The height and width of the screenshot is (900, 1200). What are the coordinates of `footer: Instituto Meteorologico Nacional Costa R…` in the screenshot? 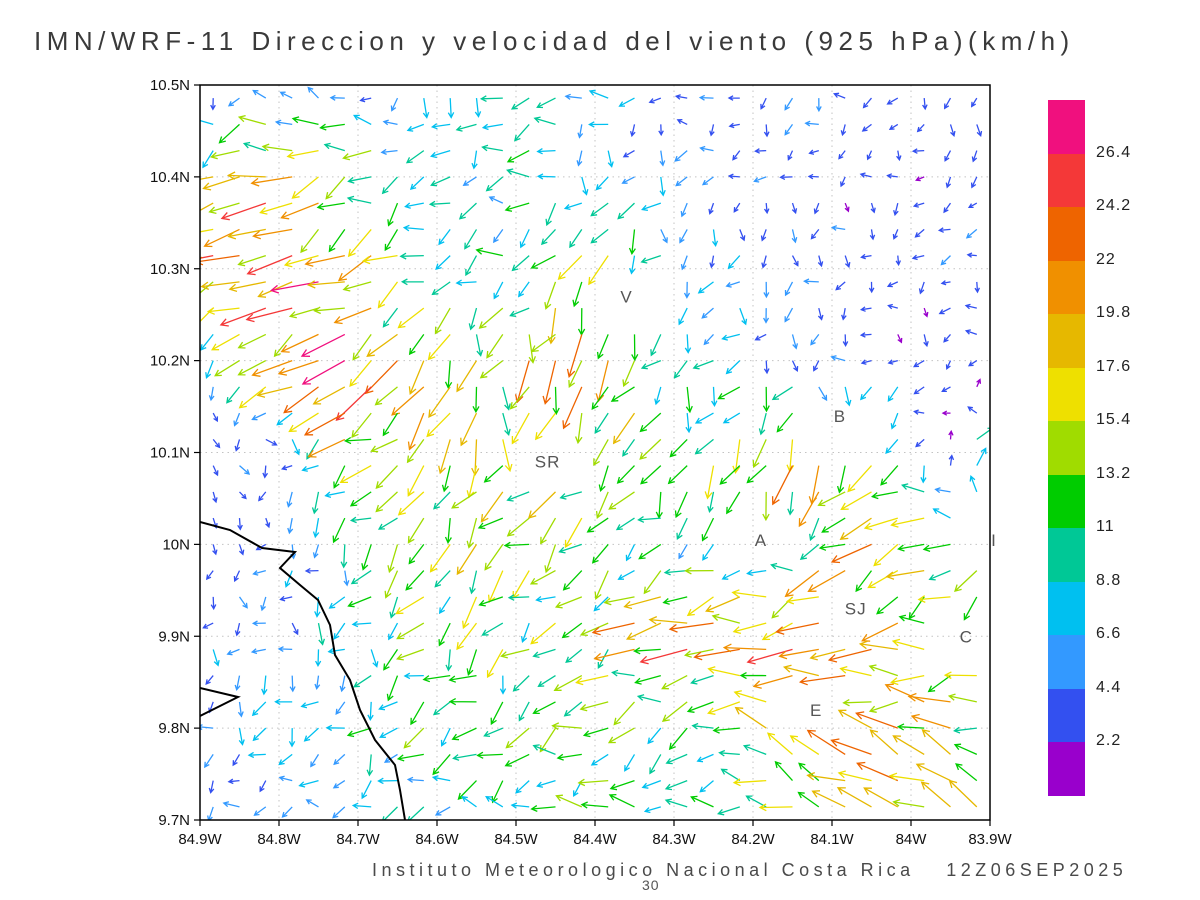 It's located at (749, 870).